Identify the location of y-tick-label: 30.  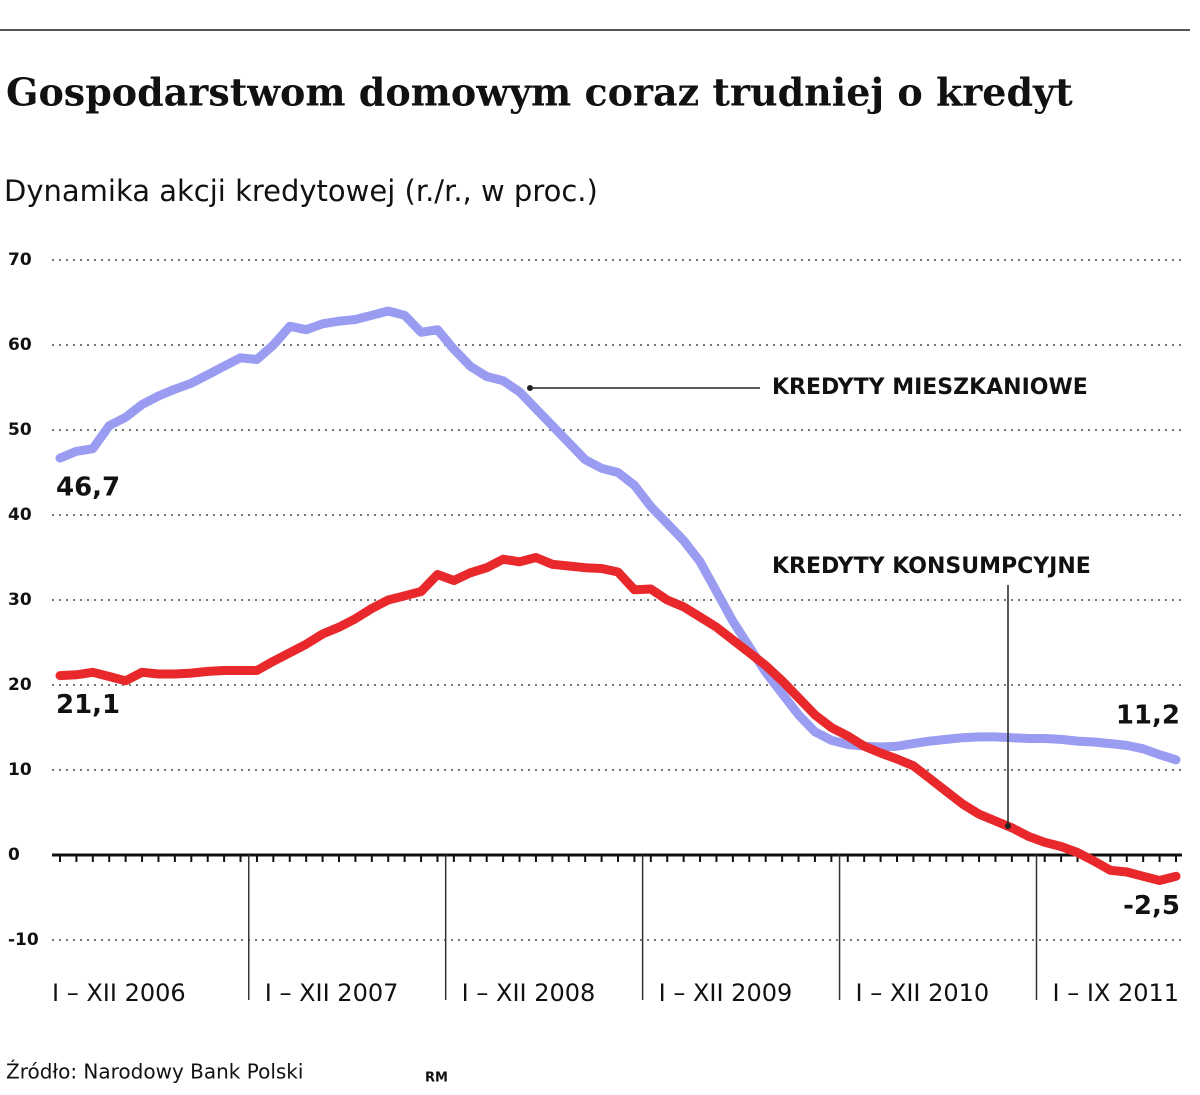
(20, 600).